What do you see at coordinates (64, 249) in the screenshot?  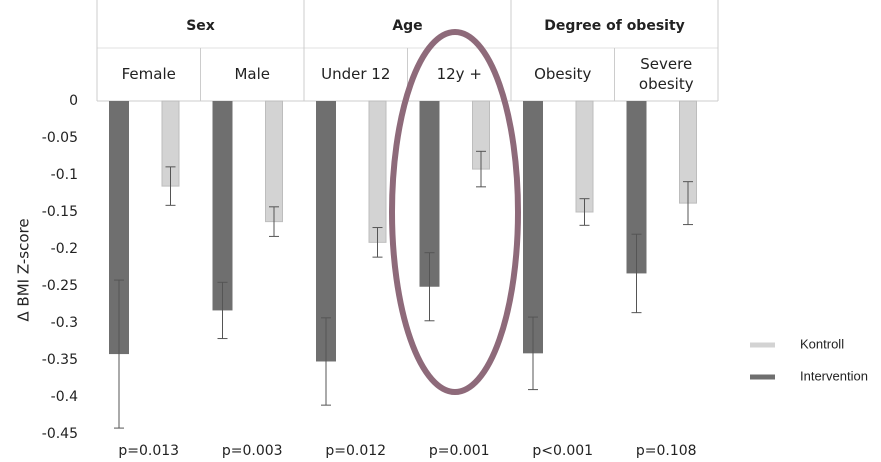 I see `y-tick-label: -0.2` at bounding box center [64, 249].